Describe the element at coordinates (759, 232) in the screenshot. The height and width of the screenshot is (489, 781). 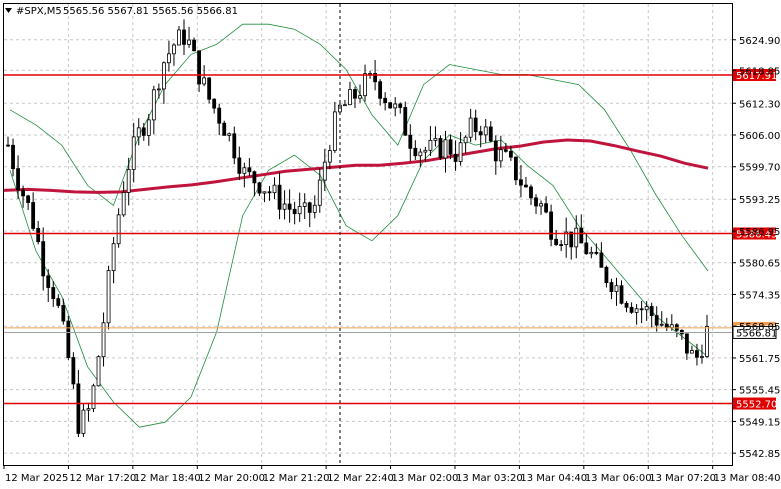
I see `y-tick-label: 5586.95` at that location.